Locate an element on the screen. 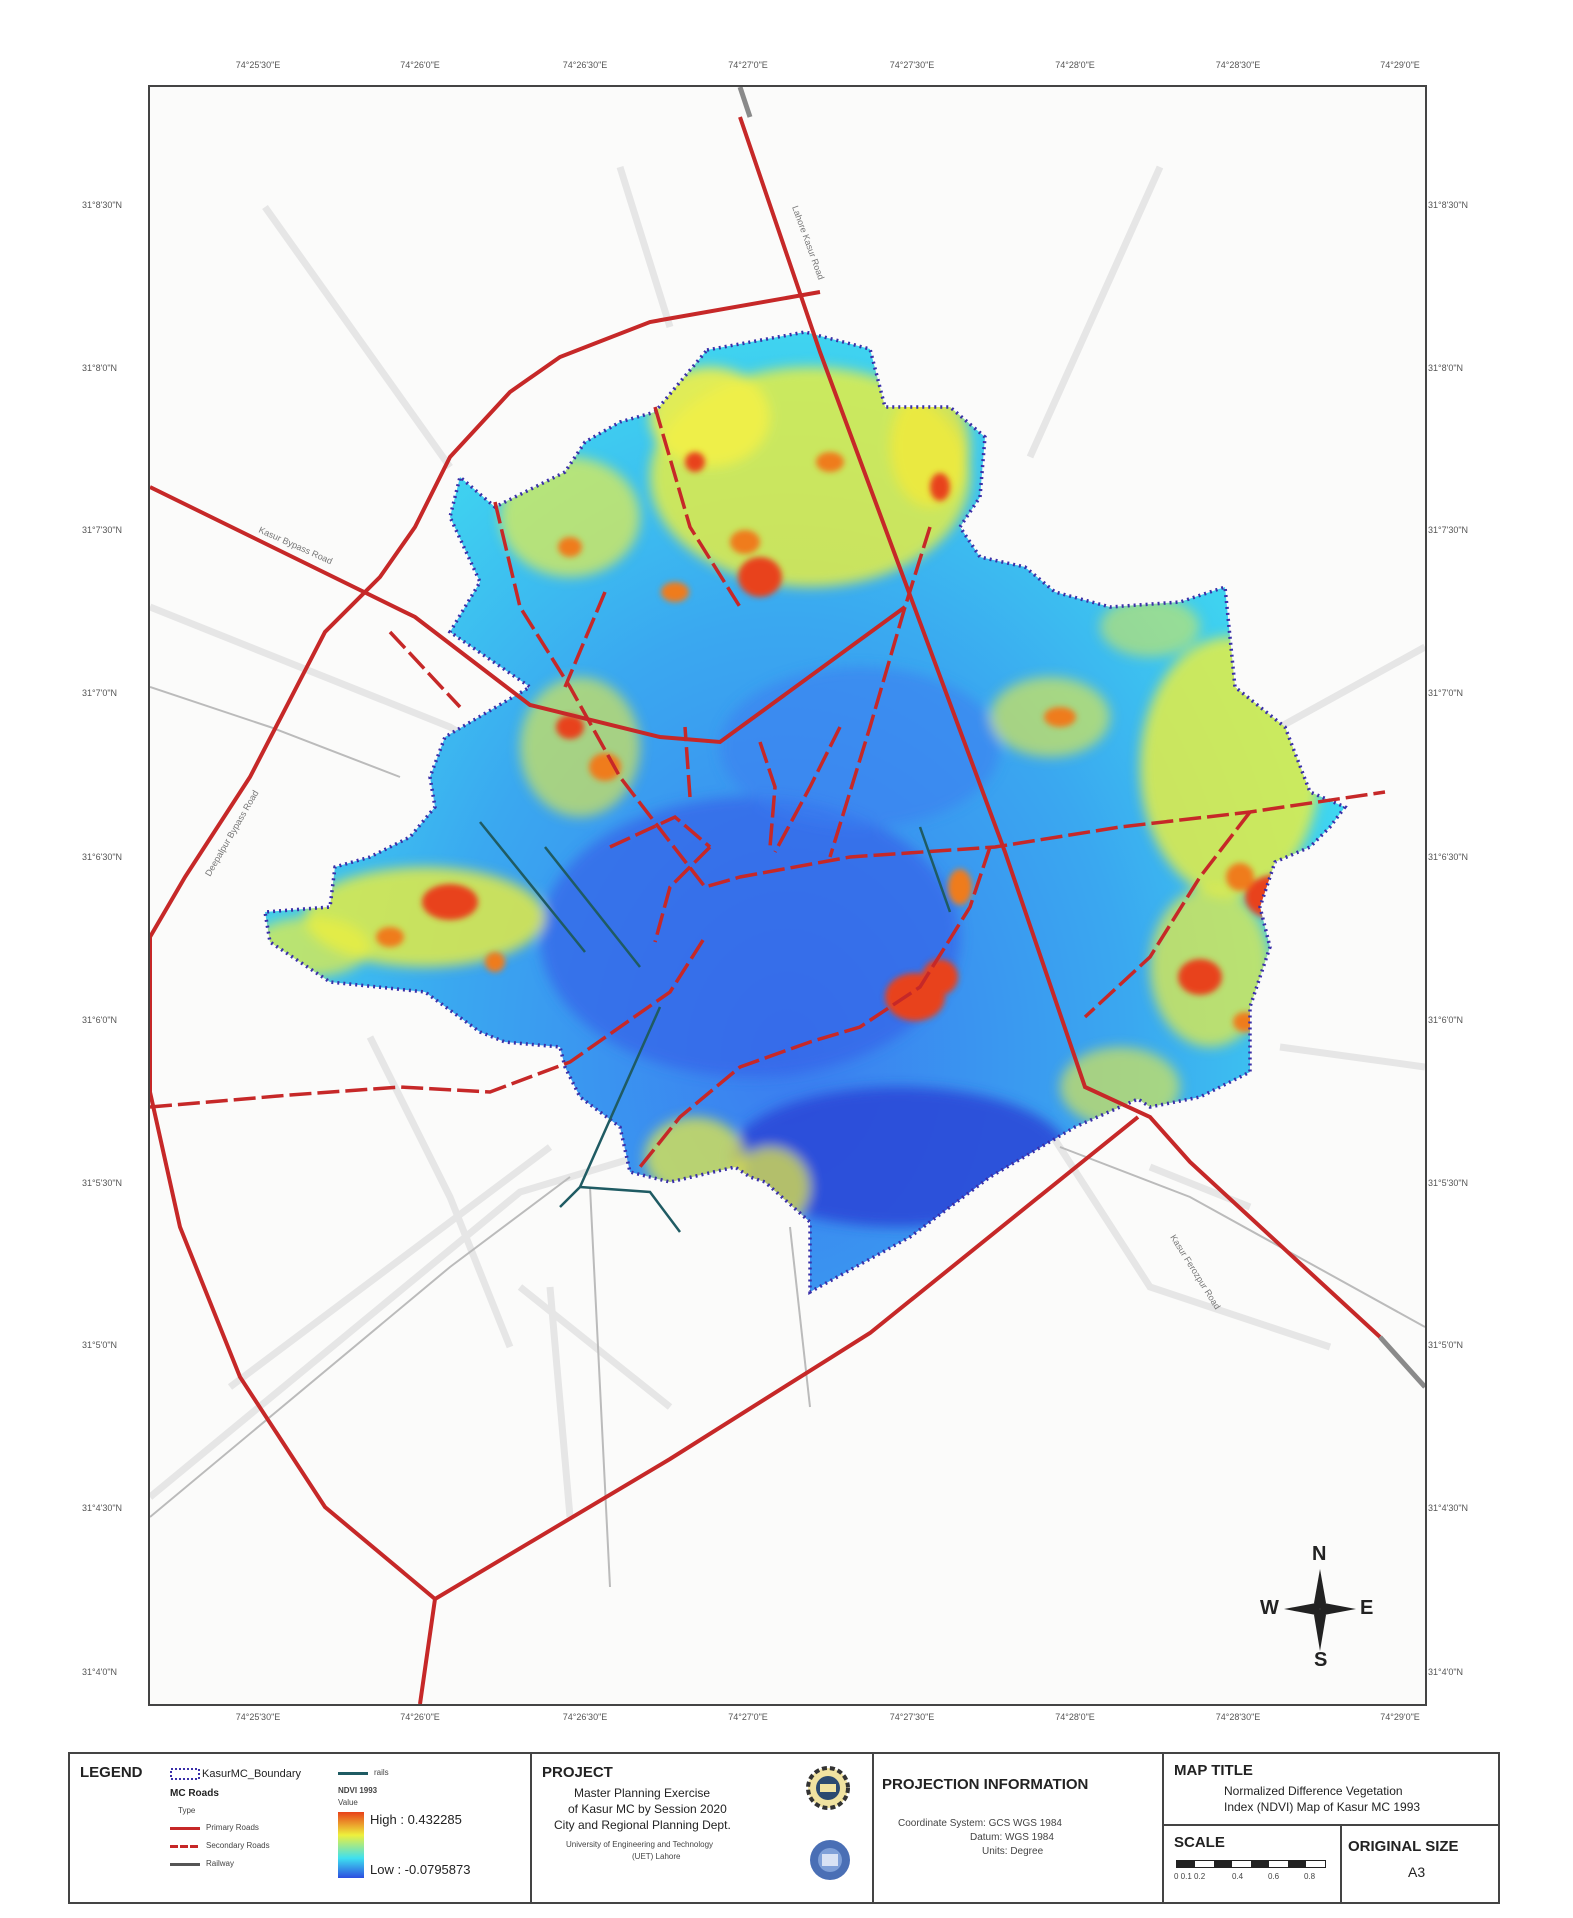 The height and width of the screenshot is (1918, 1573). scale-bar is located at coordinates (1251, 1864).